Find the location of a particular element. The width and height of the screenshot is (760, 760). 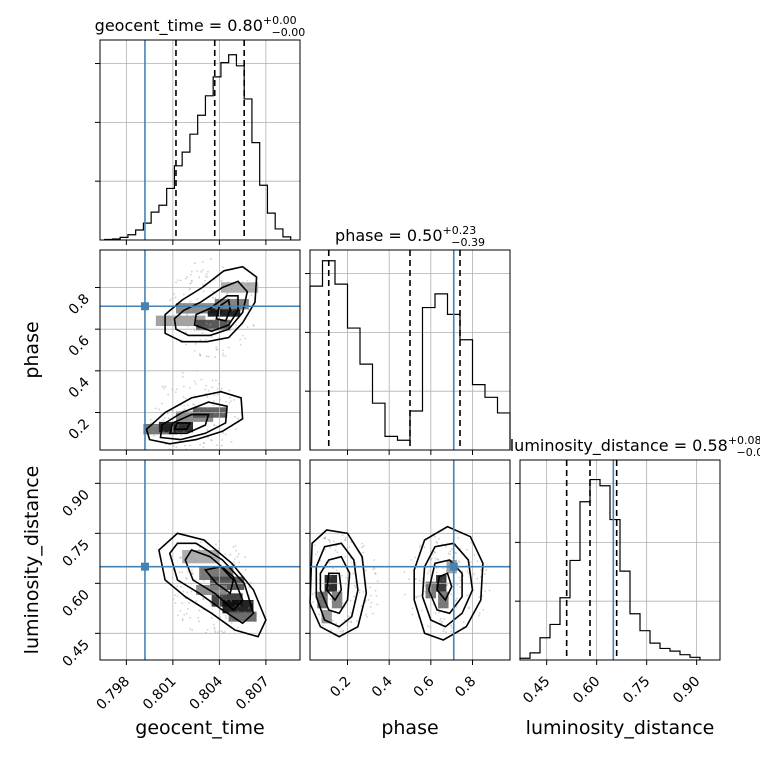

xtick-label-phase-0: 0.2 is located at coordinates (340, 687).